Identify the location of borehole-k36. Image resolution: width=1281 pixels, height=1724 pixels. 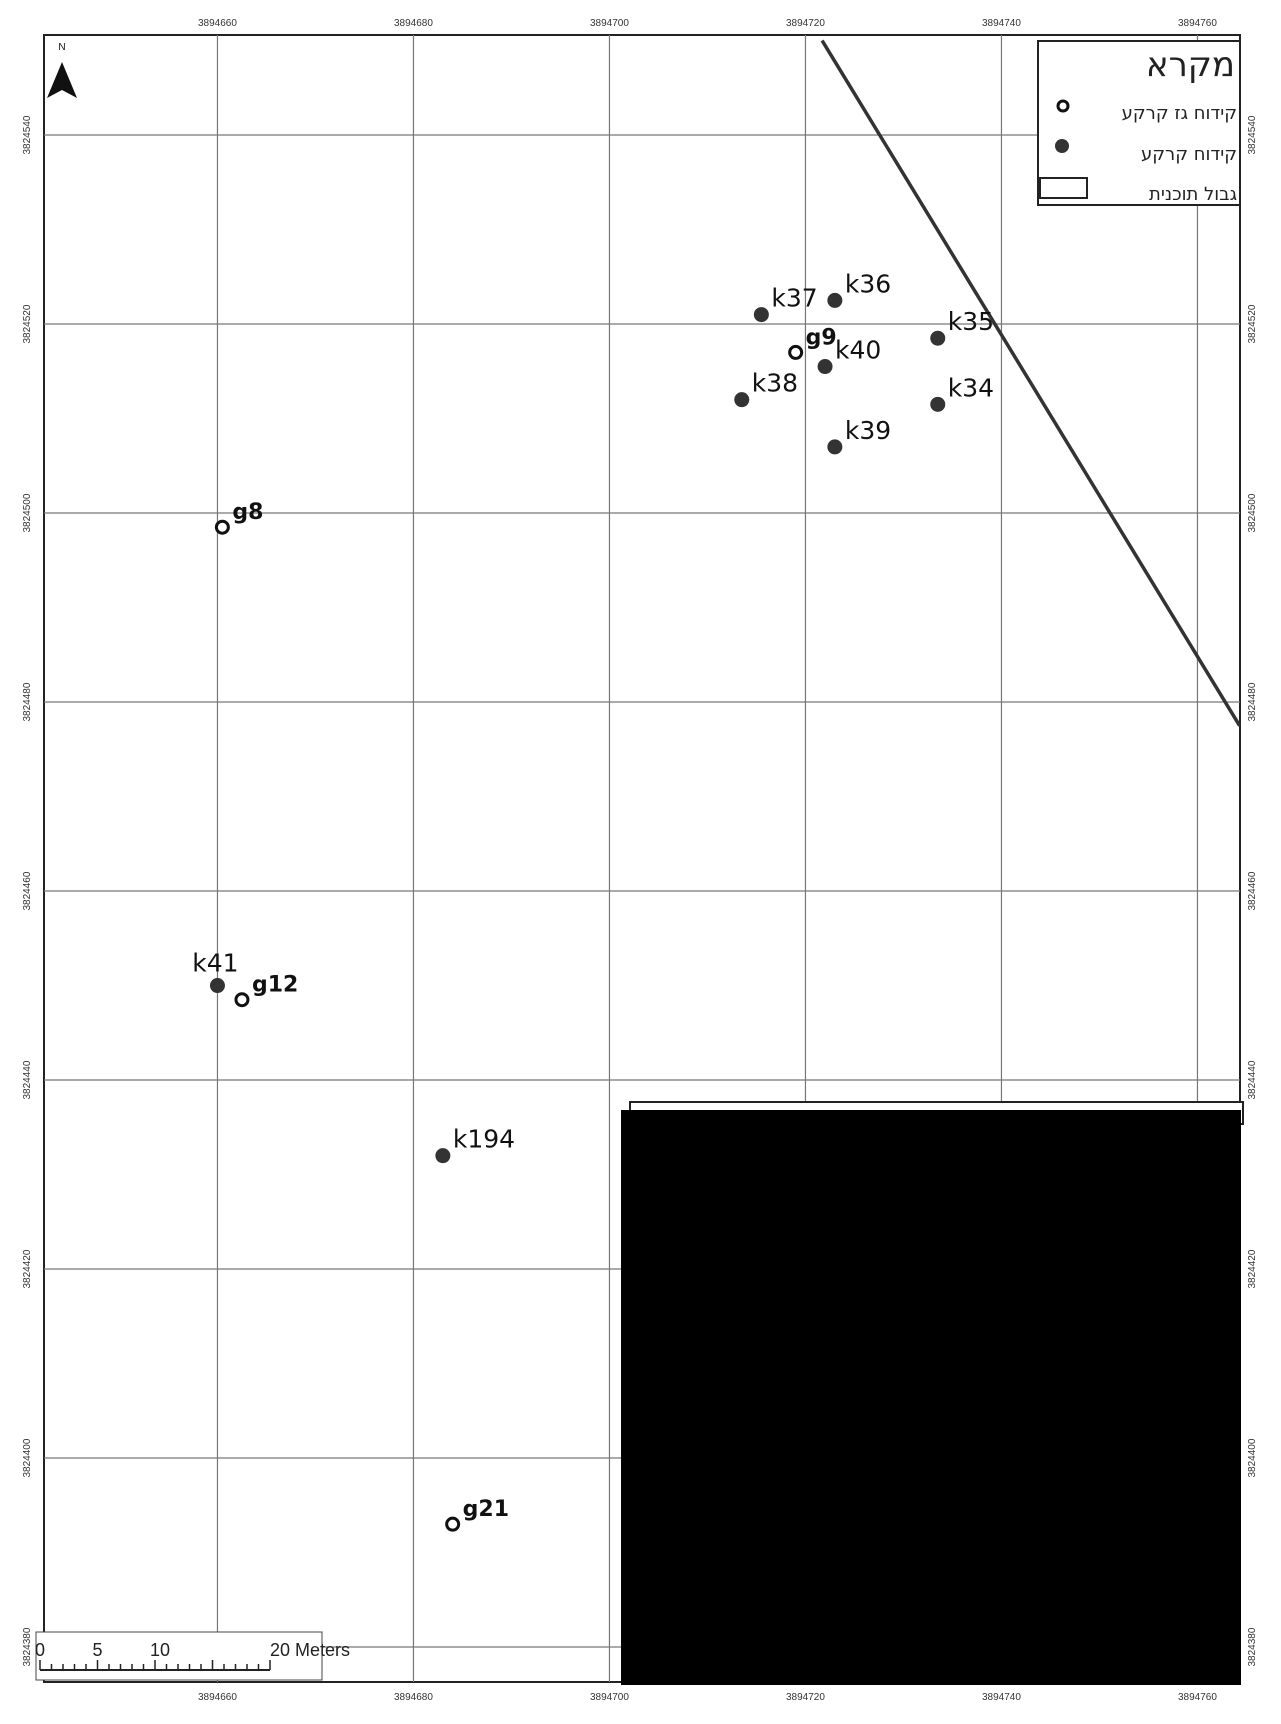
(835, 300).